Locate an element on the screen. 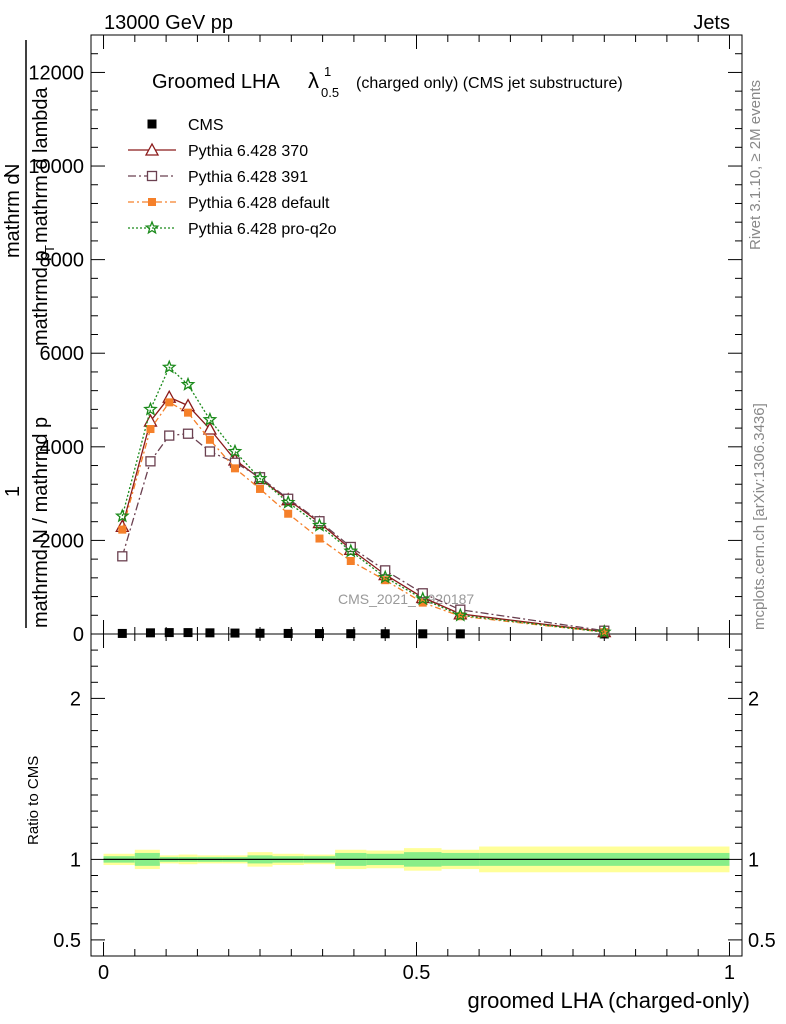 The height and width of the screenshot is (1024, 786). chart-title-main: Groomed LHA is located at coordinates (216, 82).